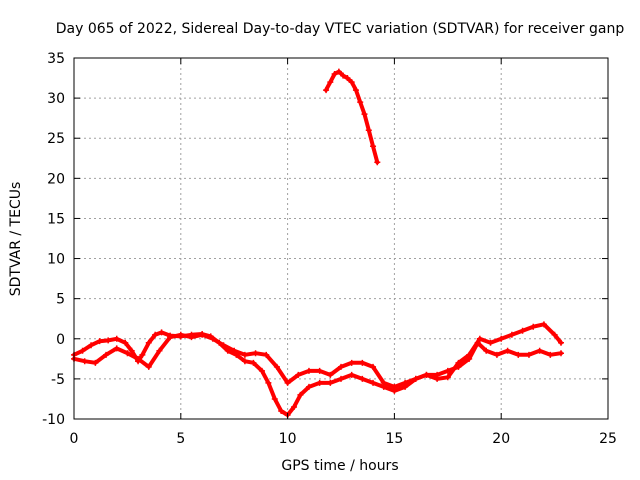 This screenshot has width=640, height=480. What do you see at coordinates (60, 300) in the screenshot?
I see `y-tick-label: 5` at bounding box center [60, 300].